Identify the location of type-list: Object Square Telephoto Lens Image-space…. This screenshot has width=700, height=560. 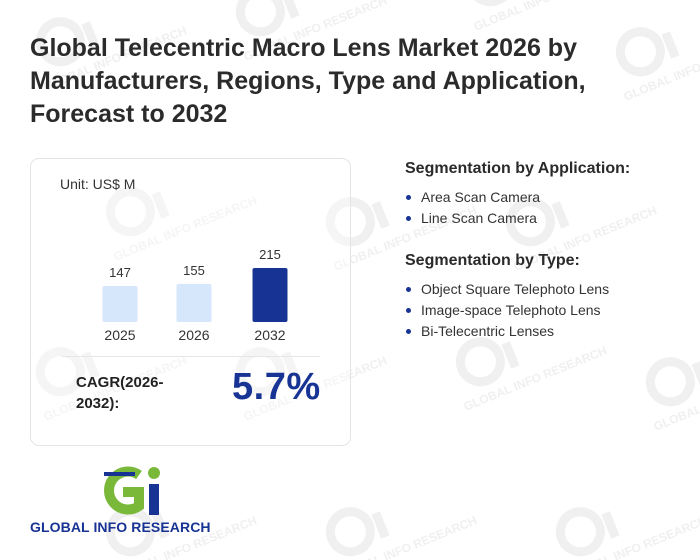
(550, 310).